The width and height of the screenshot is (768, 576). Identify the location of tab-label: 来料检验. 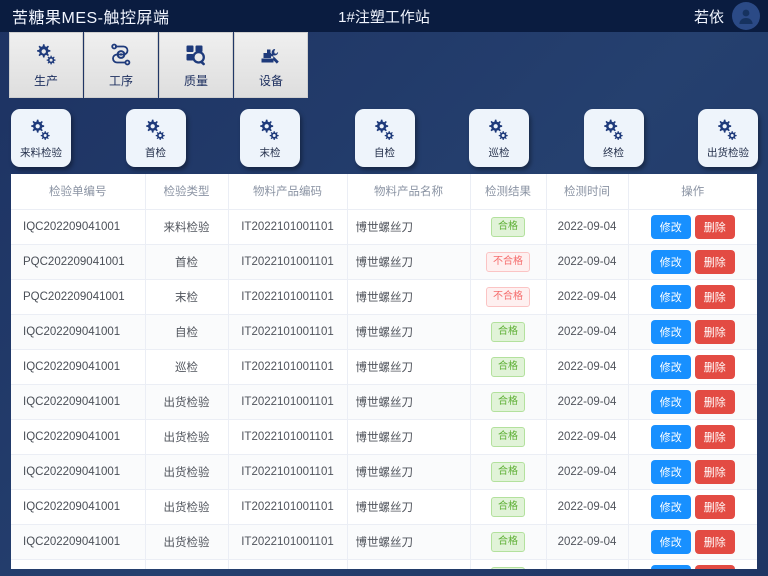
(41, 152).